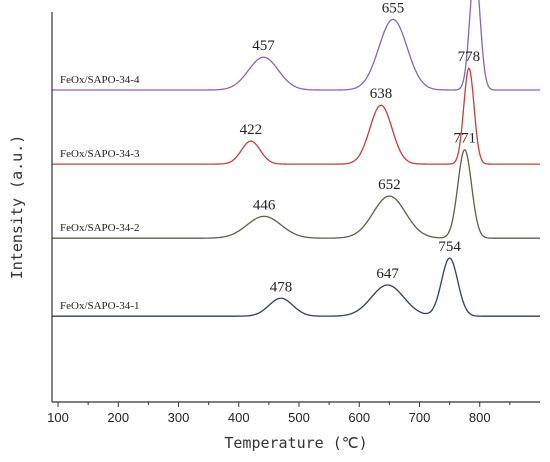 This screenshot has width=550, height=462. What do you see at coordinates (58, 417) in the screenshot?
I see `x-tick-label: 100` at bounding box center [58, 417].